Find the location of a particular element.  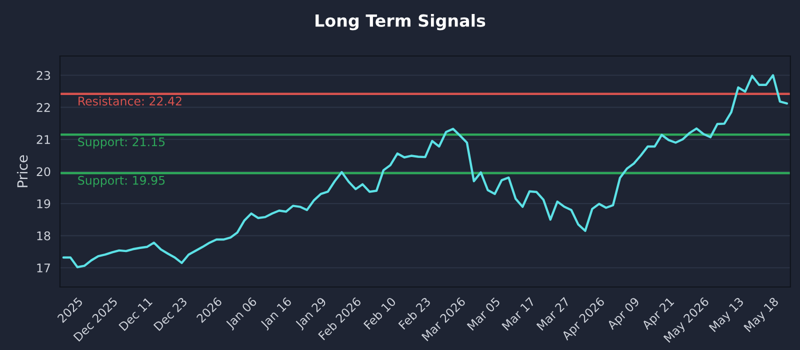

x-tick-label: Feb 10 is located at coordinates (379, 313).